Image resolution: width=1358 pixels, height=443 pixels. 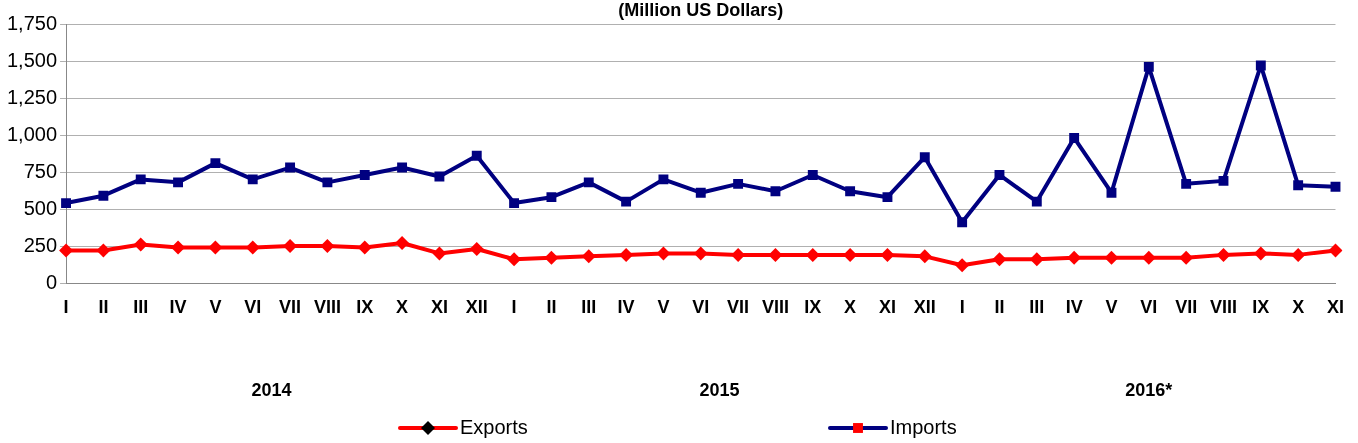 I want to click on y-tick-label: 750, so click(x=40, y=170).